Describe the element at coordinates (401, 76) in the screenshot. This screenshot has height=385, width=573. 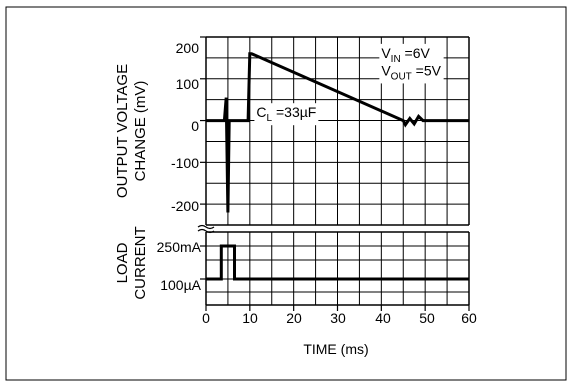
I see `vout-annotation-sub: OUT` at that location.